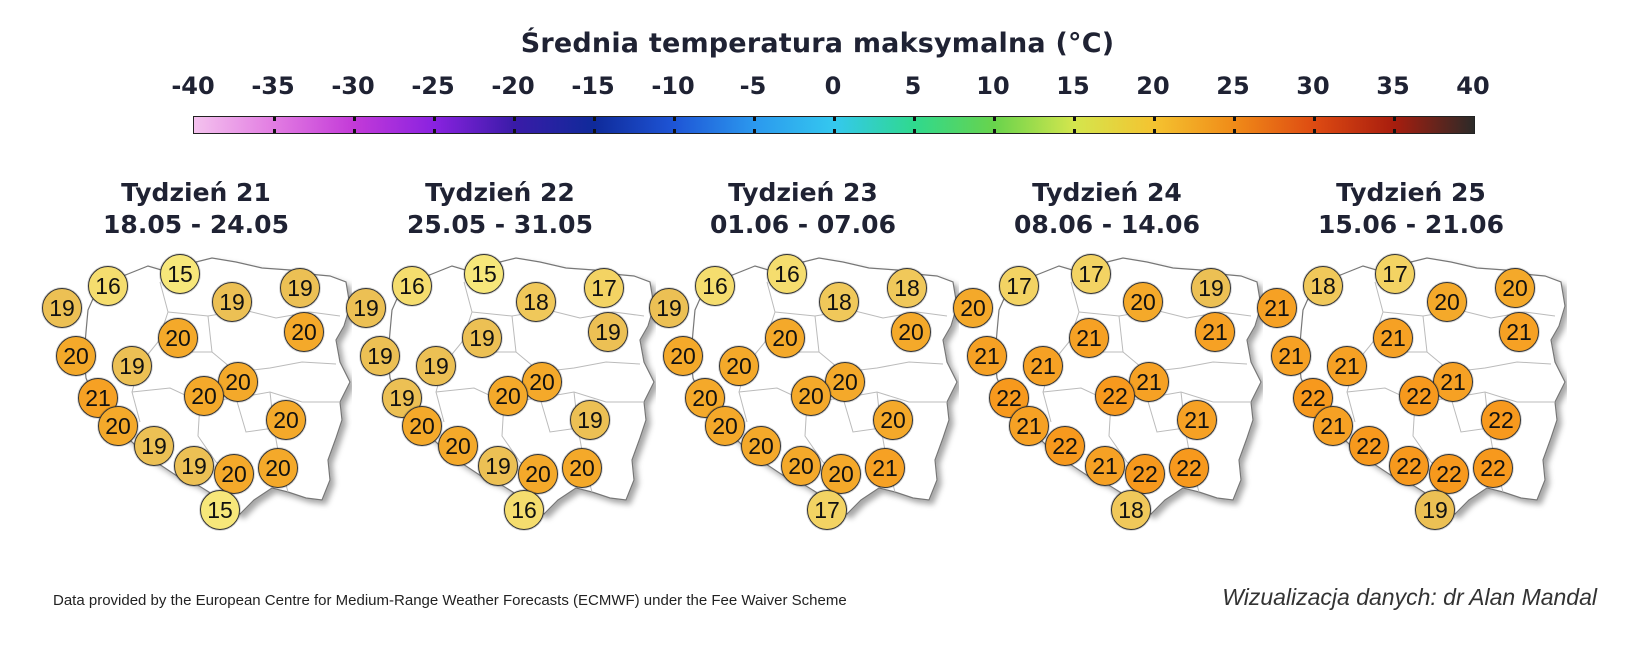 Image resolution: width=1635 pixels, height=661 pixels. I want to click on colorbar-tick-label: 40, so click(1473, 86).